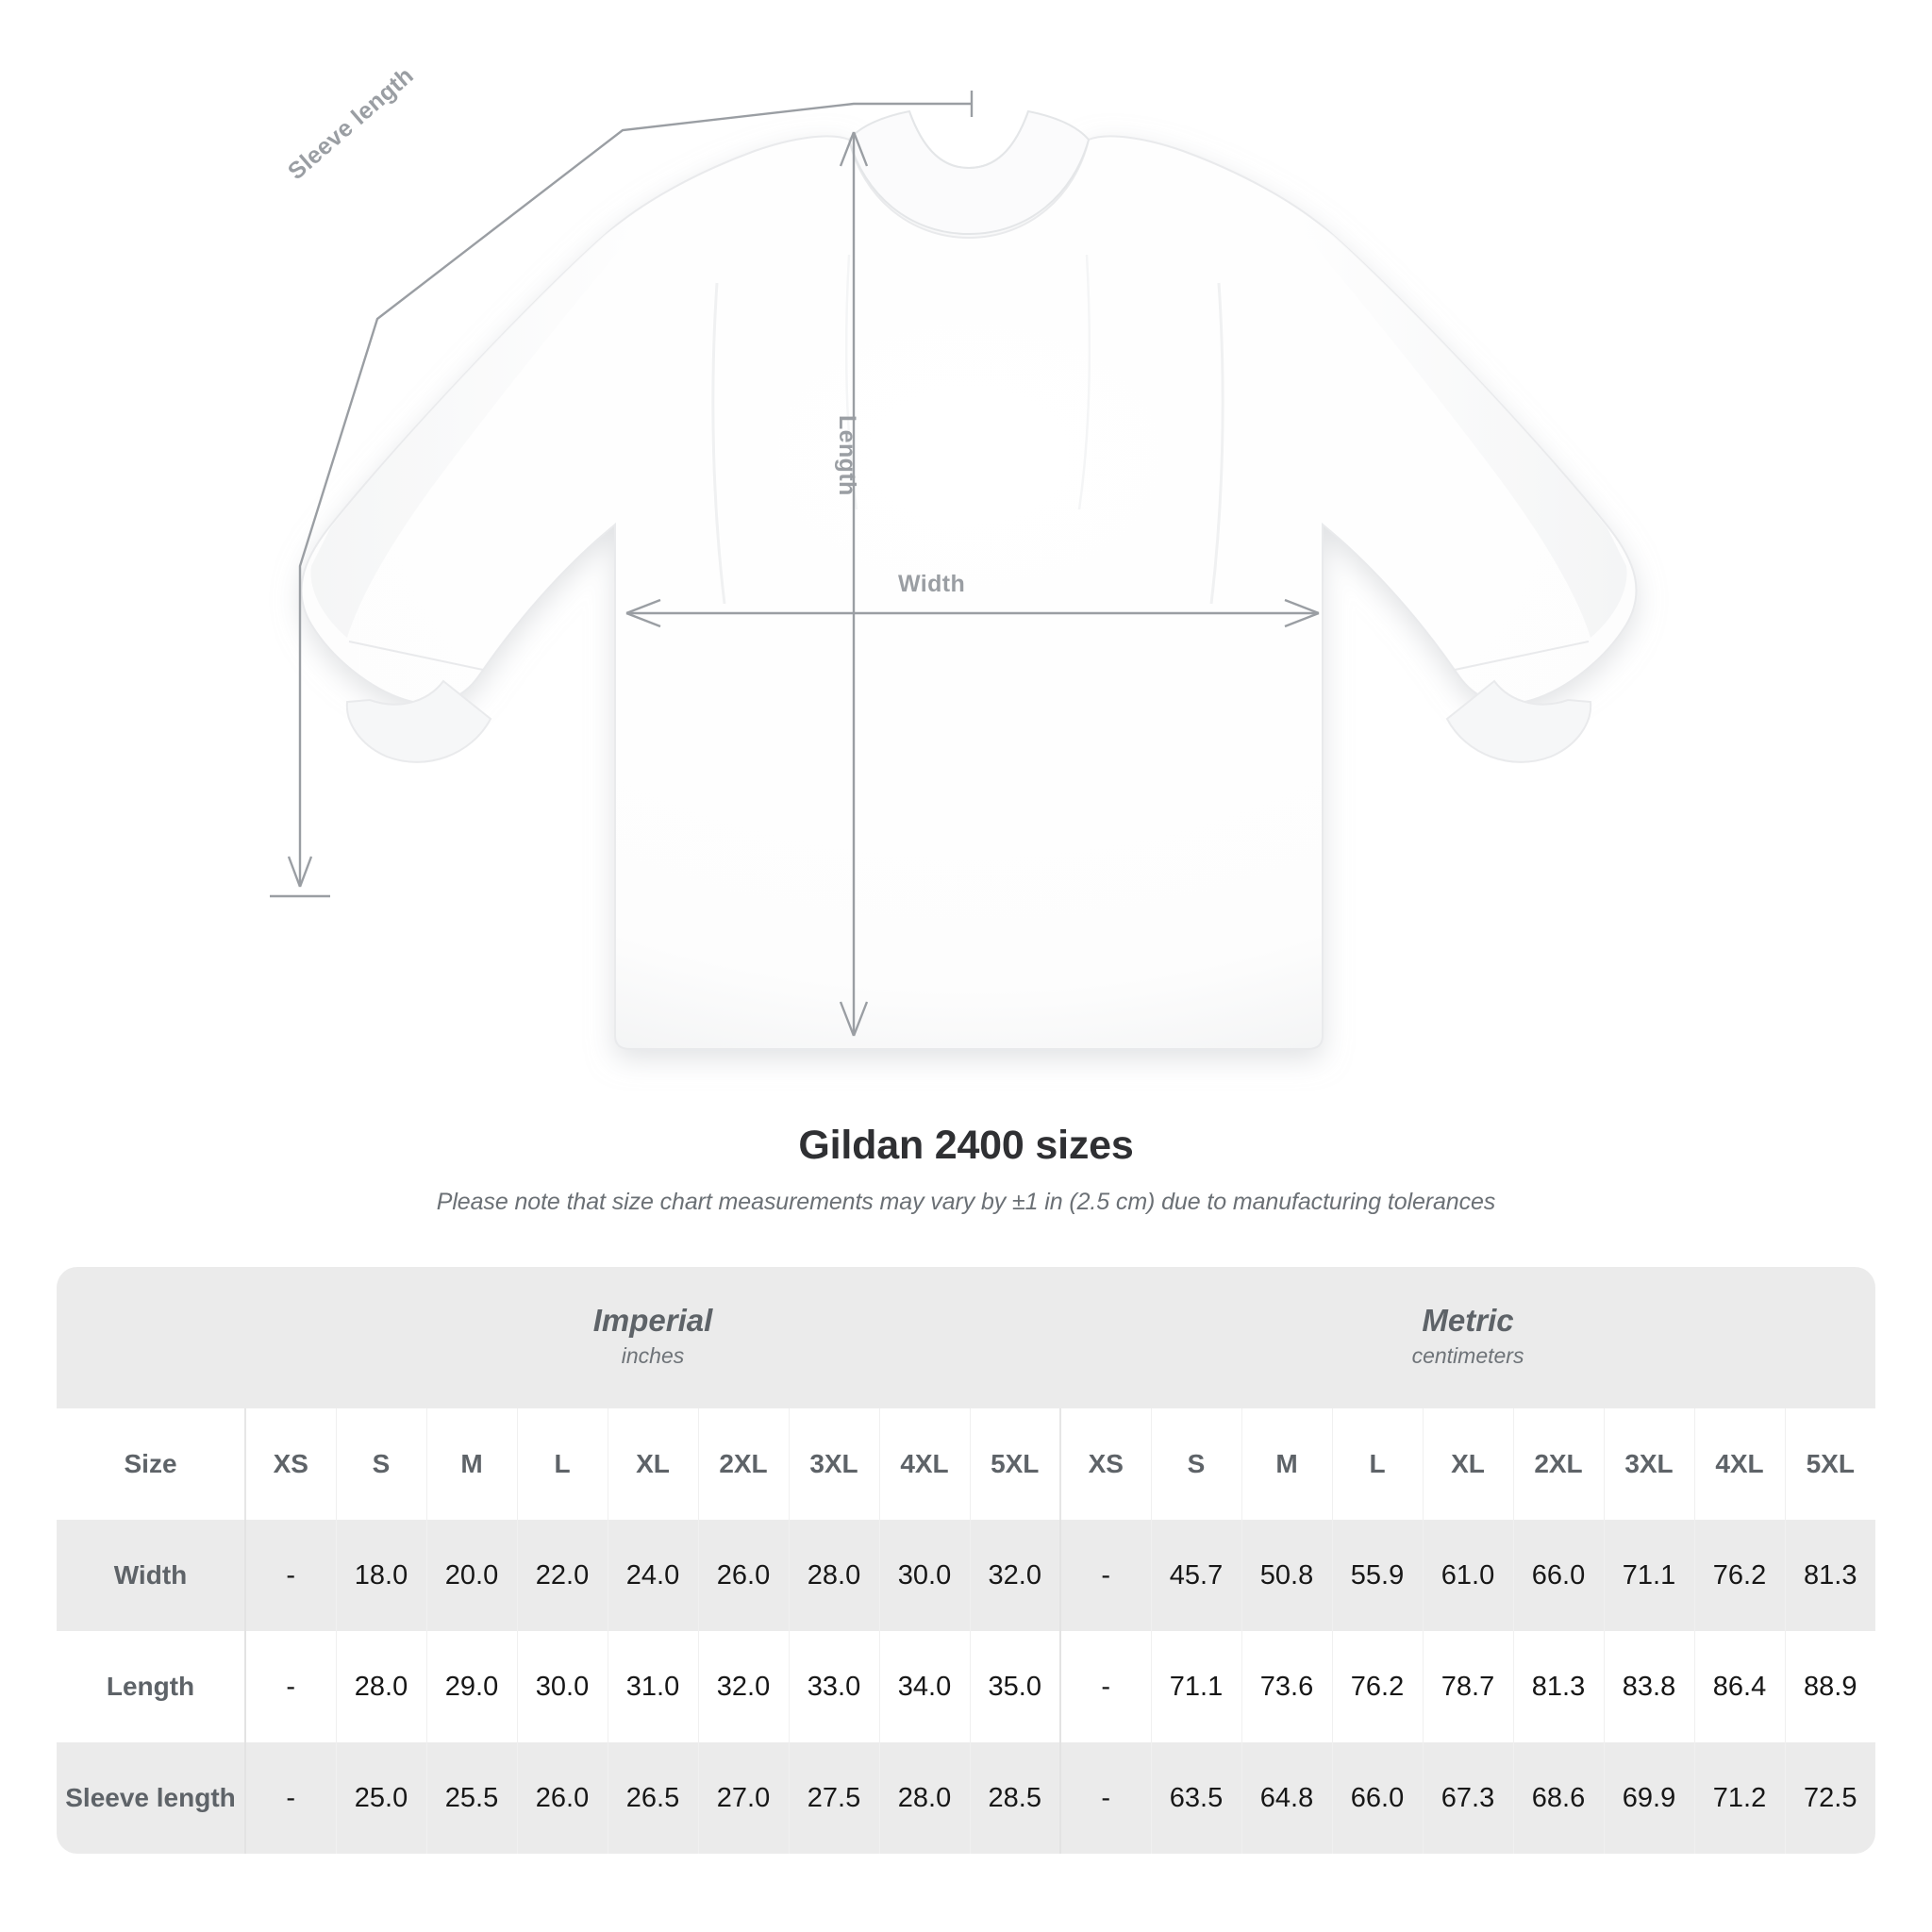  I want to click on unit-header-row: Imperial inches Metric centimeters, so click(967, 1337).